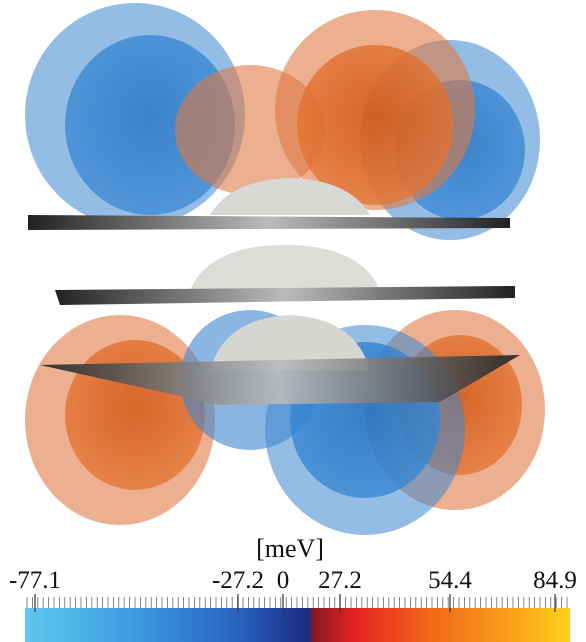 This screenshot has height=642, width=586. Describe the element at coordinates (297, 602) in the screenshot. I see `colorbar-minor-ticks` at that location.